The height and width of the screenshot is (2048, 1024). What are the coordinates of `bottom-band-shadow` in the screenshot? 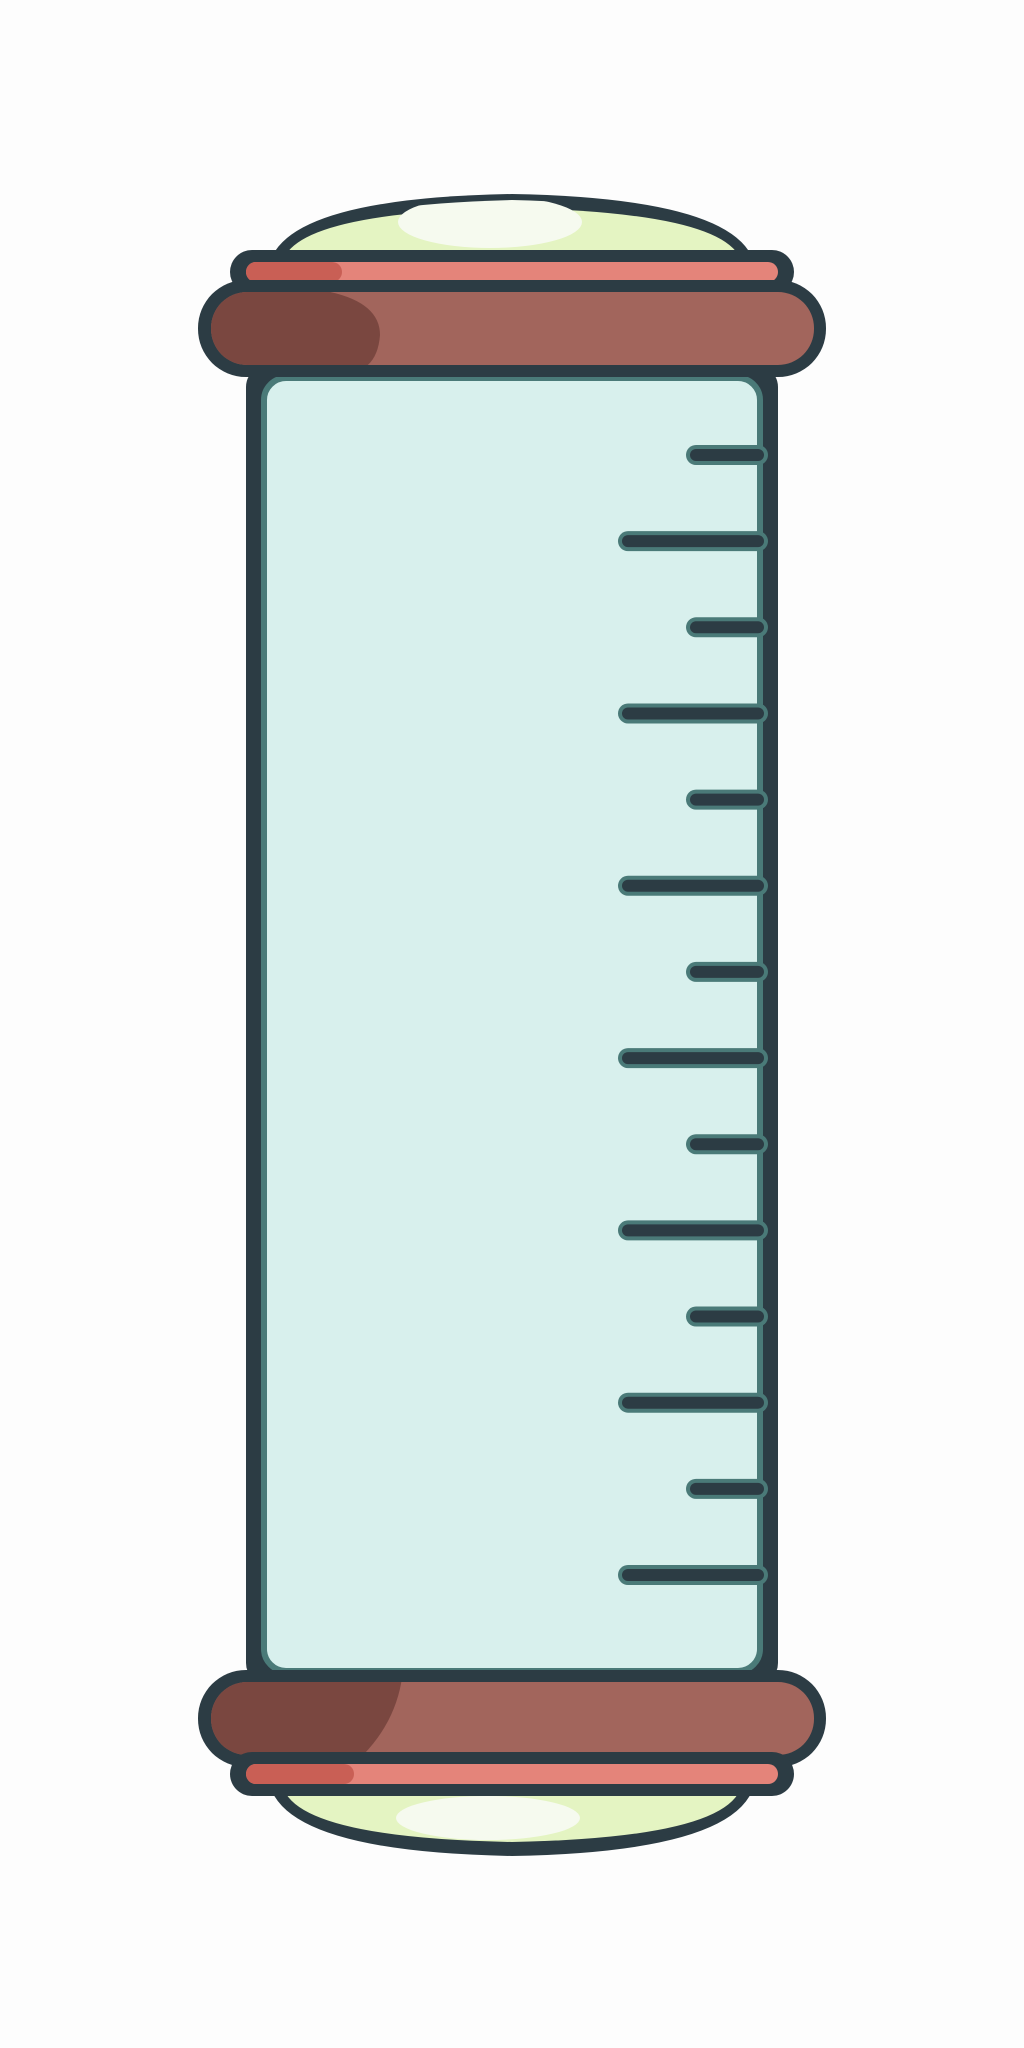 It's located at (306, 1718).